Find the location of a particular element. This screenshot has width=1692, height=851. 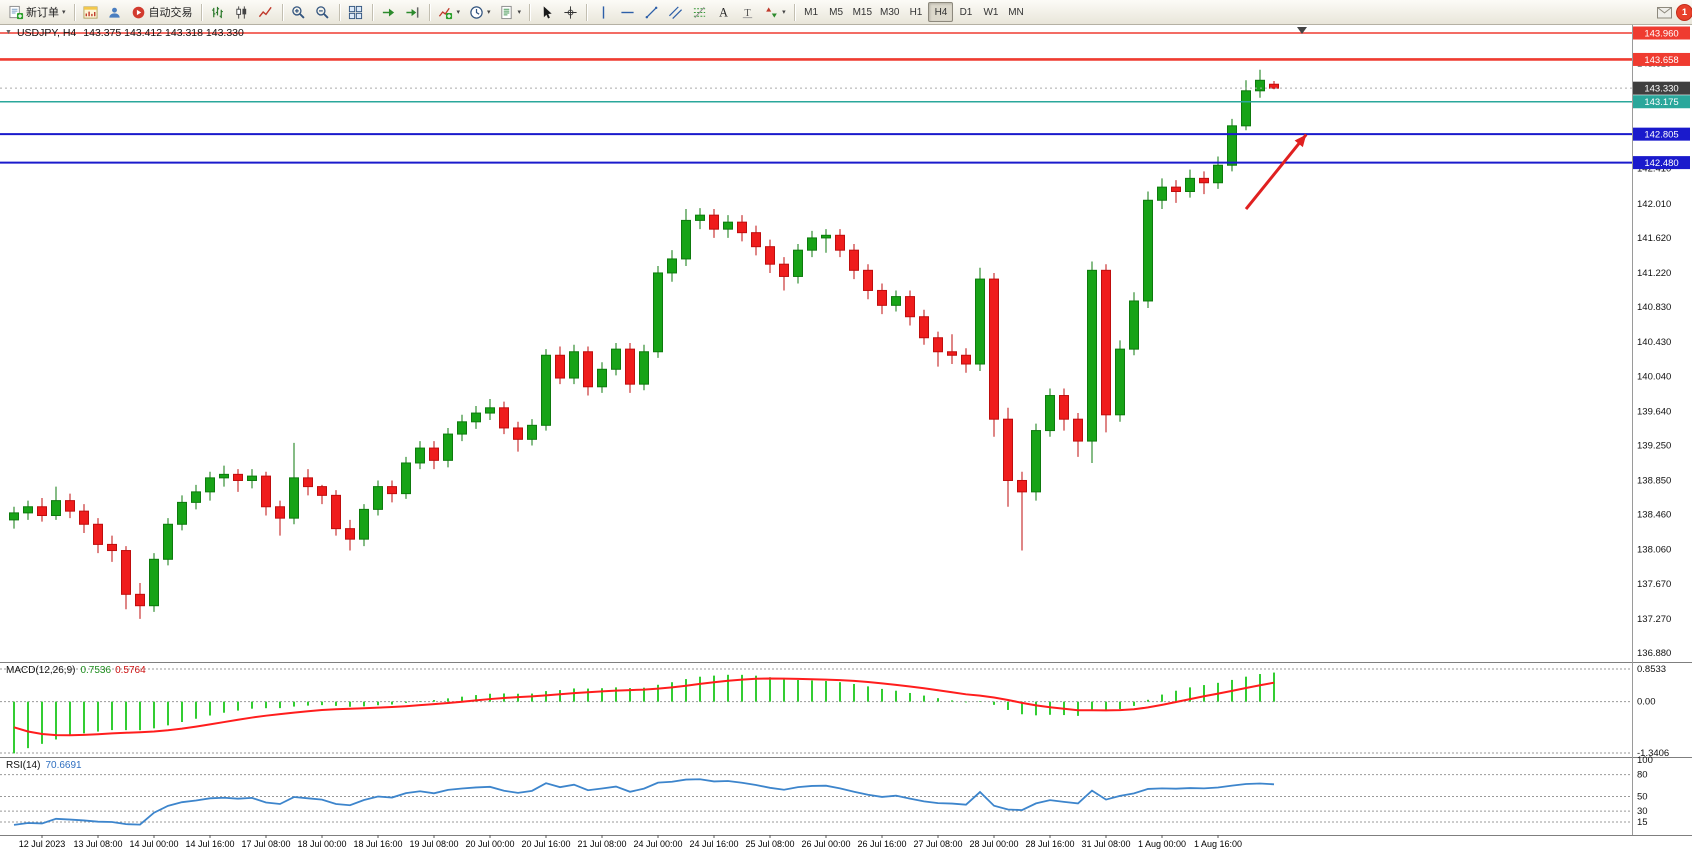

chart-shift-icon is located at coordinates (413, 12).